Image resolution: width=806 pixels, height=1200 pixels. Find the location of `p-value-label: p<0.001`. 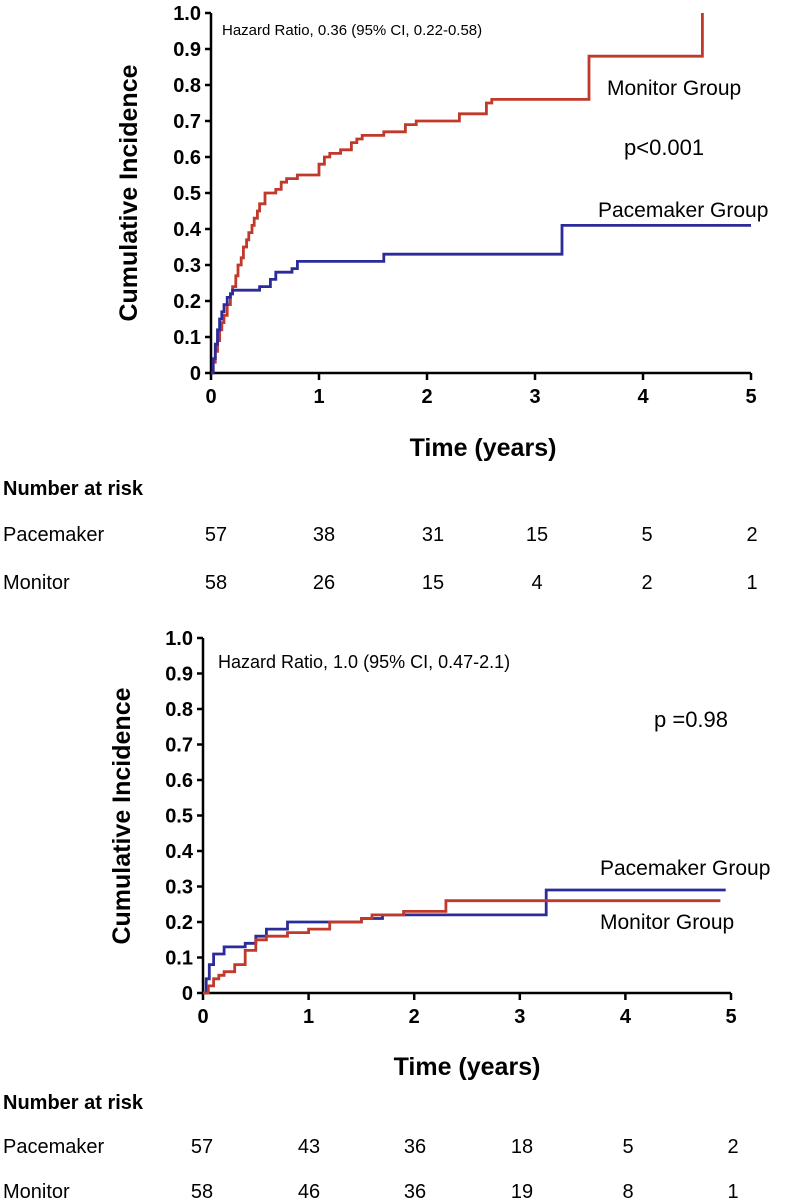

p-value-label: p<0.001 is located at coordinates (664, 147).